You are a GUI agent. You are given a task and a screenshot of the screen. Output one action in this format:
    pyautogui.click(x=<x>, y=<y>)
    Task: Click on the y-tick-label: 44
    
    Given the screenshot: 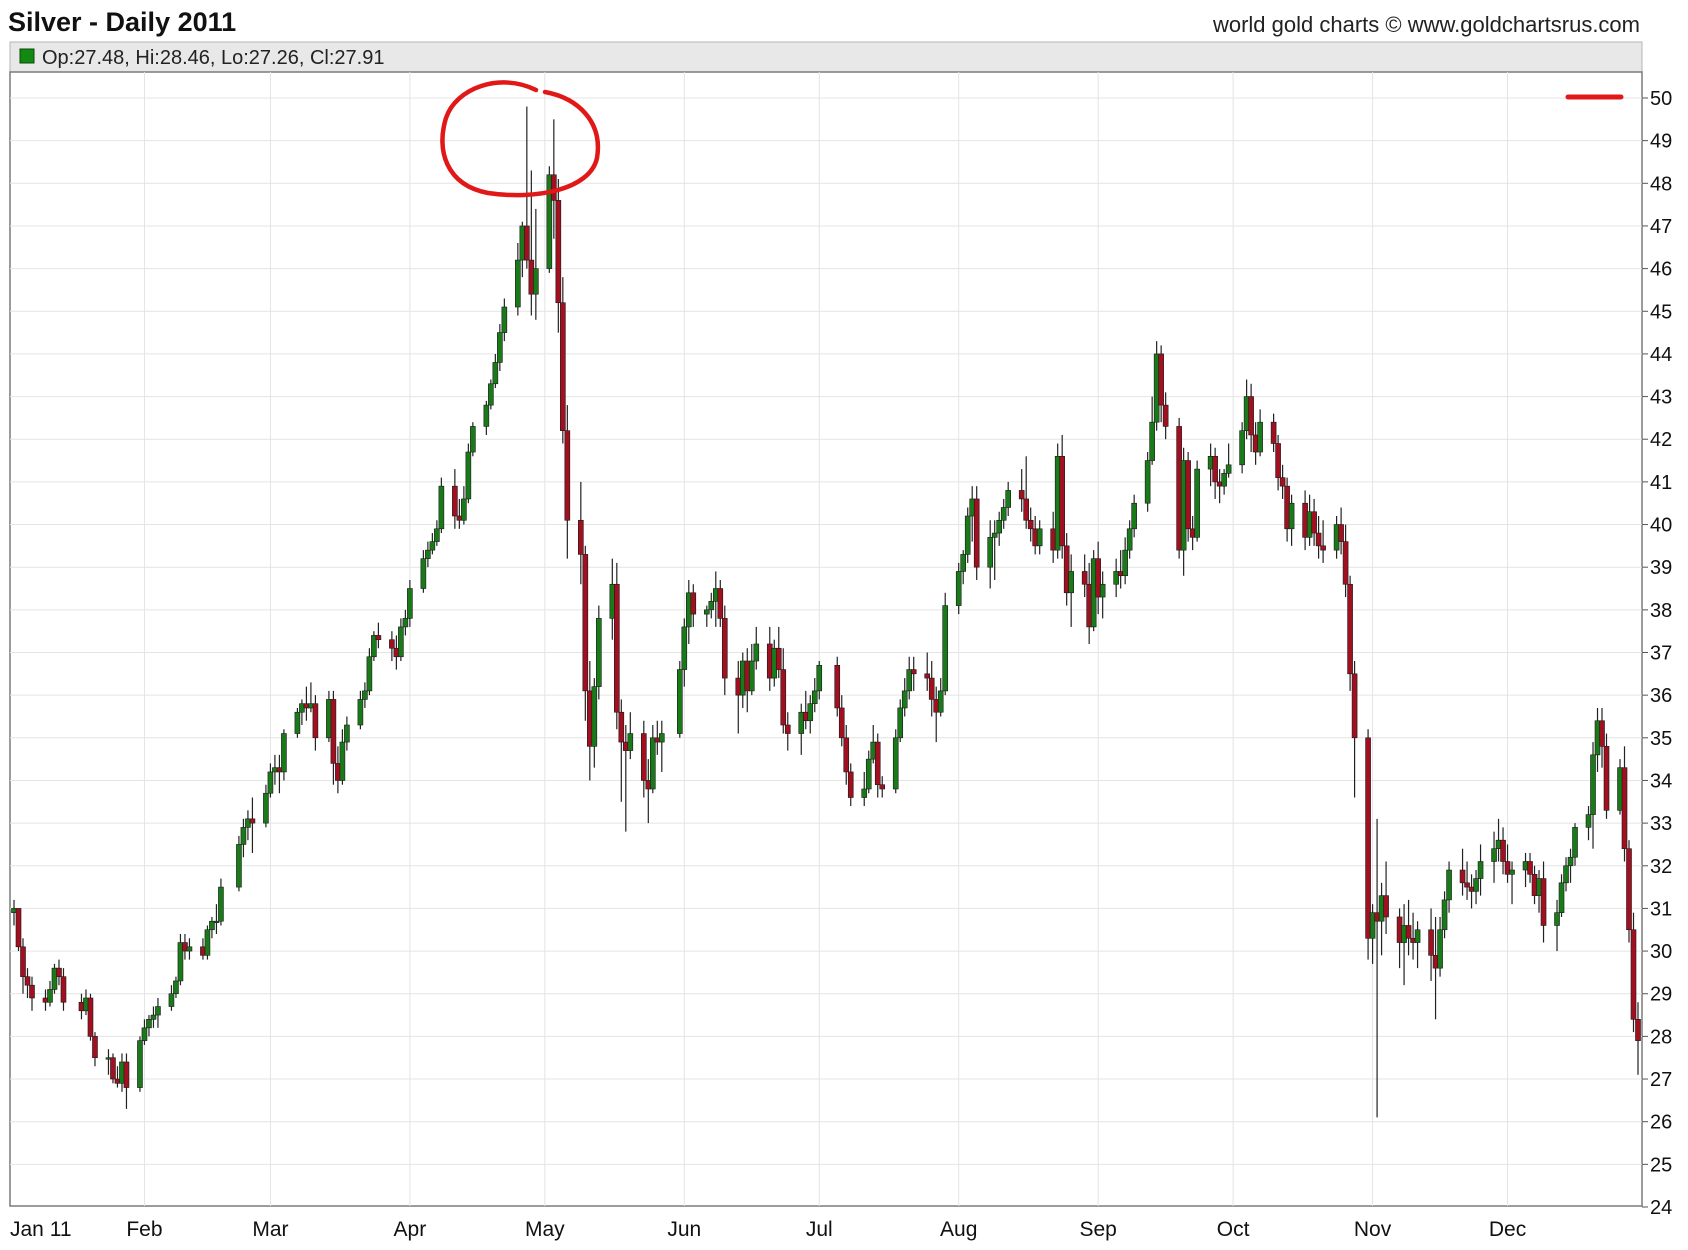 What is the action you would take?
    pyautogui.click(x=1661, y=355)
    